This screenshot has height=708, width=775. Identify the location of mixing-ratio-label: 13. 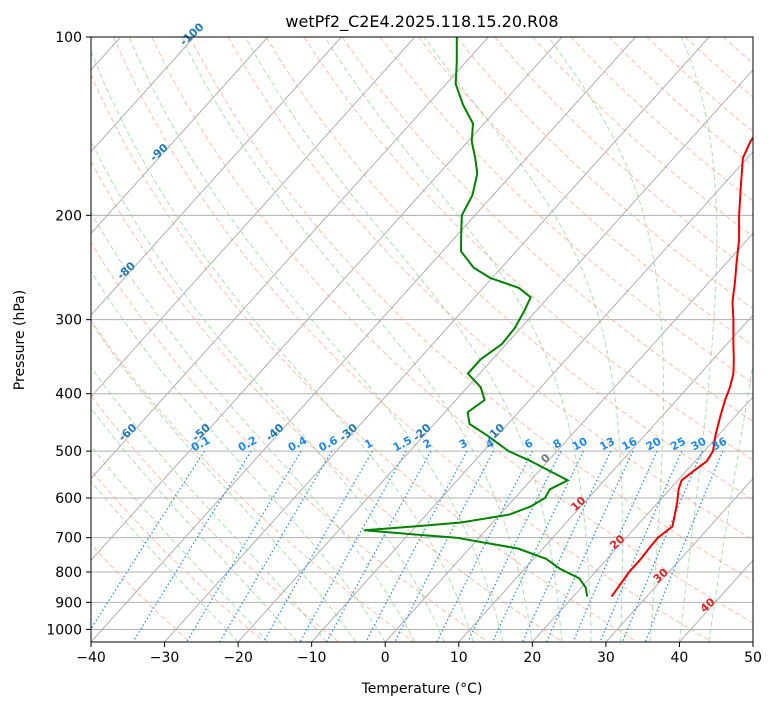
(607, 444).